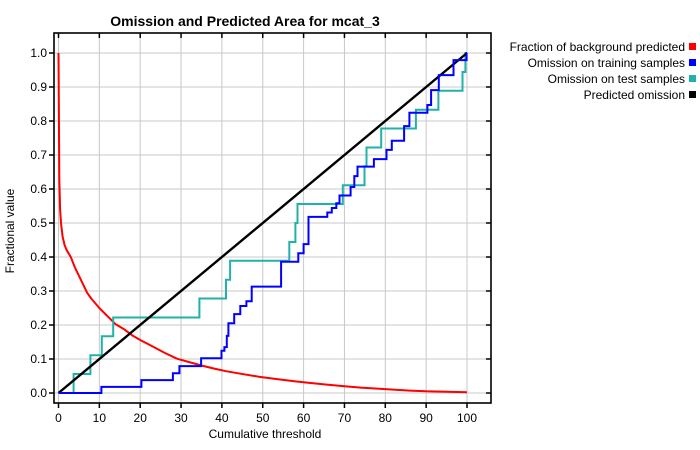 The width and height of the screenshot is (700, 450). What do you see at coordinates (467, 418) in the screenshot?
I see `x-tick-label: 100` at bounding box center [467, 418].